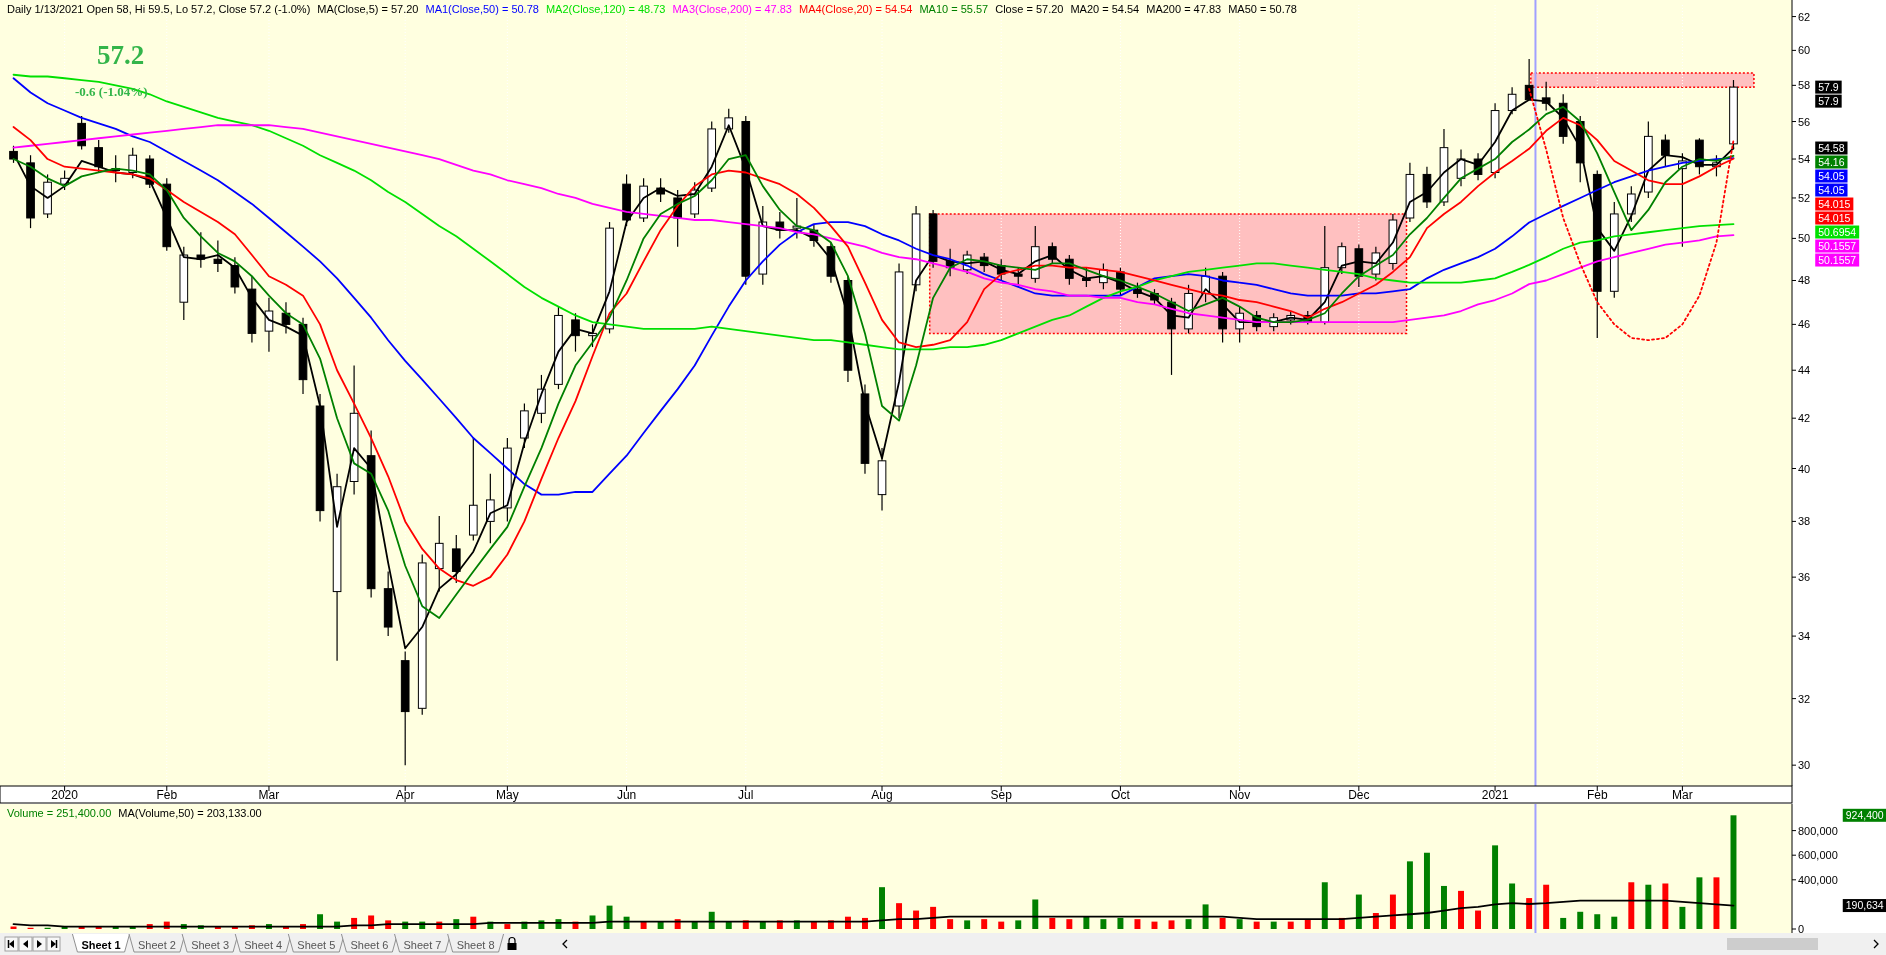 The height and width of the screenshot is (955, 1886). What do you see at coordinates (1864, 815) in the screenshot?
I see `text: 924,400` at bounding box center [1864, 815].